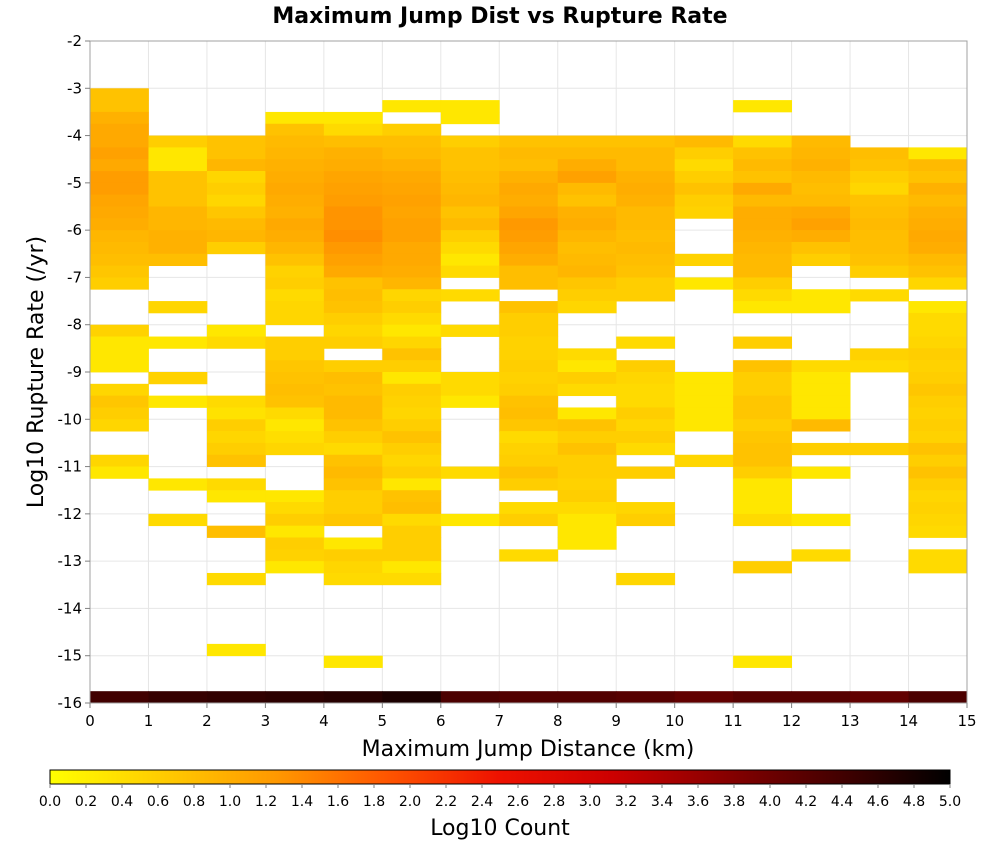 The height and width of the screenshot is (850, 1000). Describe the element at coordinates (662, 802) in the screenshot. I see `colorbar-tick-label: 3.4` at that location.